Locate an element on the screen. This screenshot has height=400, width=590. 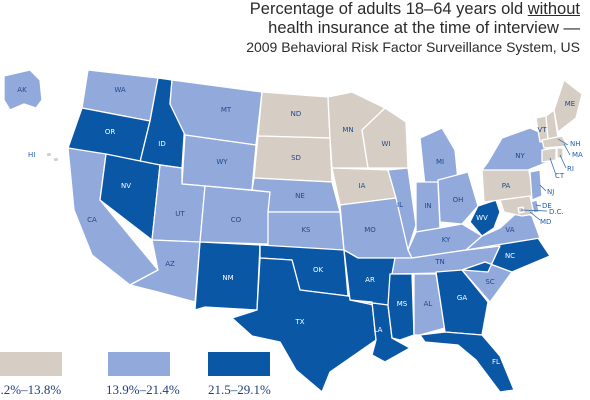
legend: 6.2%–13.8% 13.9%–21.4% 21.5–29.1% is located at coordinates (295, 376).